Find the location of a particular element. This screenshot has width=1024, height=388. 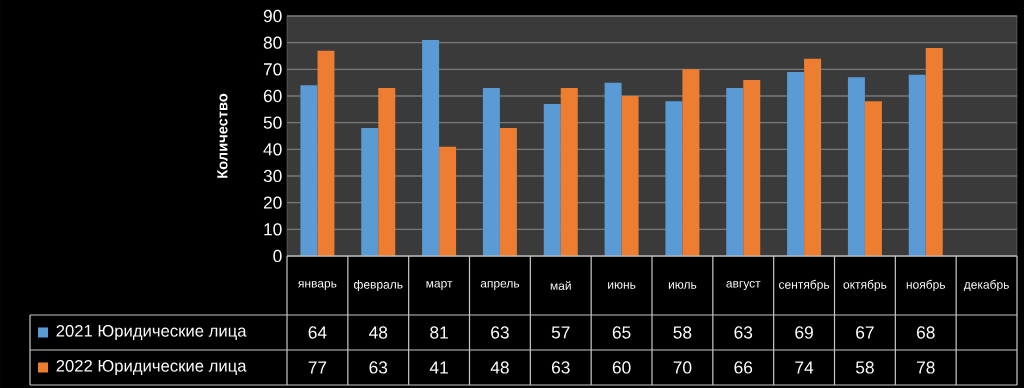

data-label: 64 is located at coordinates (317, 332).